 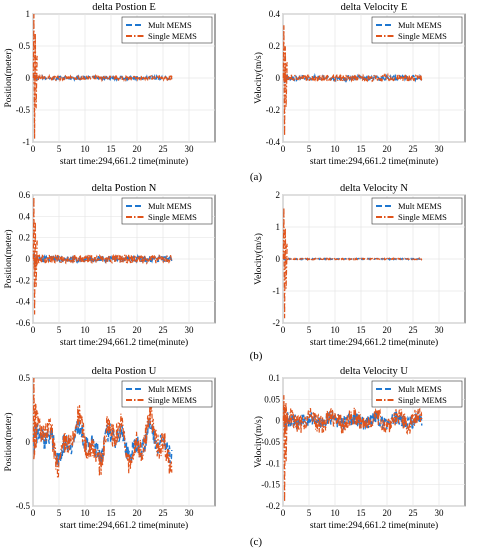 I want to click on y-tick-label: 0.1, so click(x=274, y=378).